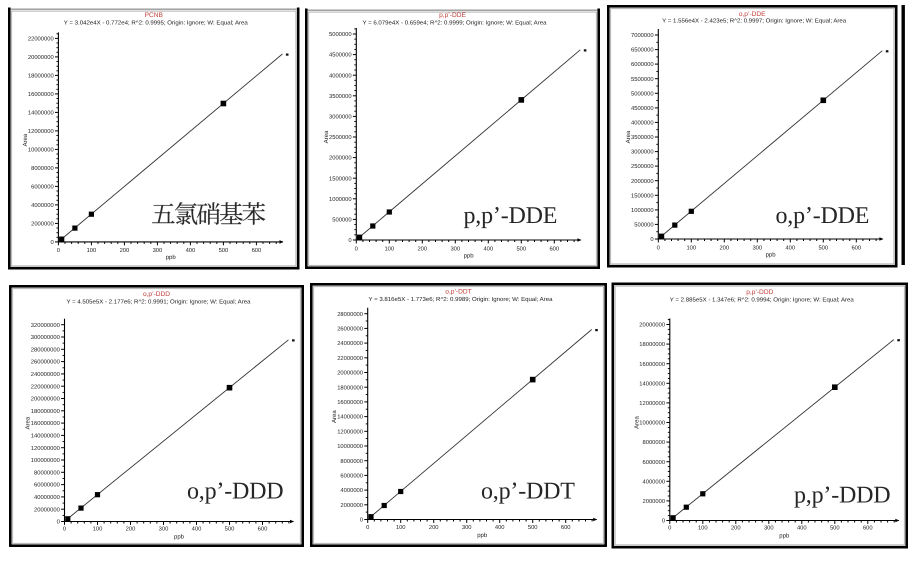  Describe the element at coordinates (45, 337) in the screenshot. I see `svg-text: 300000000` at that location.